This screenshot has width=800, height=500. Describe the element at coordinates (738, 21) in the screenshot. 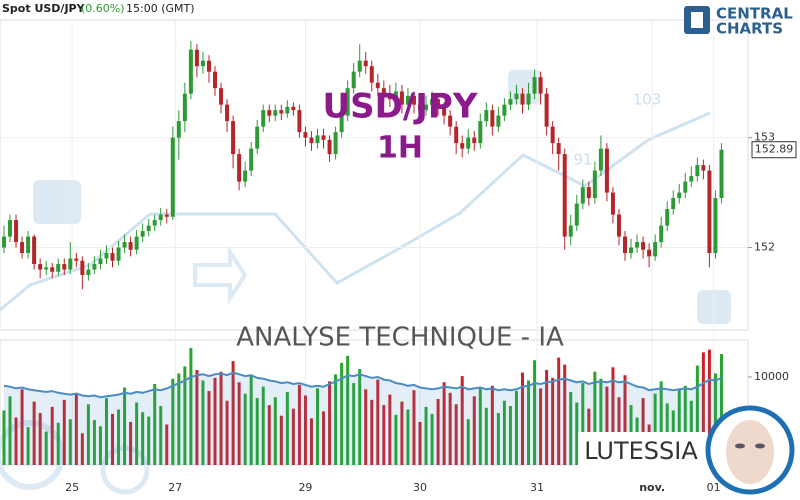

I see `logo: CENTRAL CHARTS` at that location.